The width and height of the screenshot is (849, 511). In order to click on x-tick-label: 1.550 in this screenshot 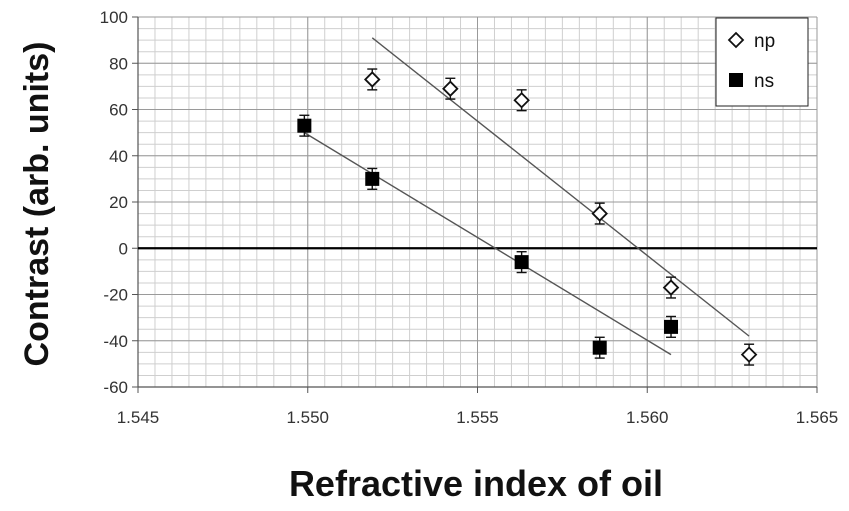, I will do `click(307, 417)`.